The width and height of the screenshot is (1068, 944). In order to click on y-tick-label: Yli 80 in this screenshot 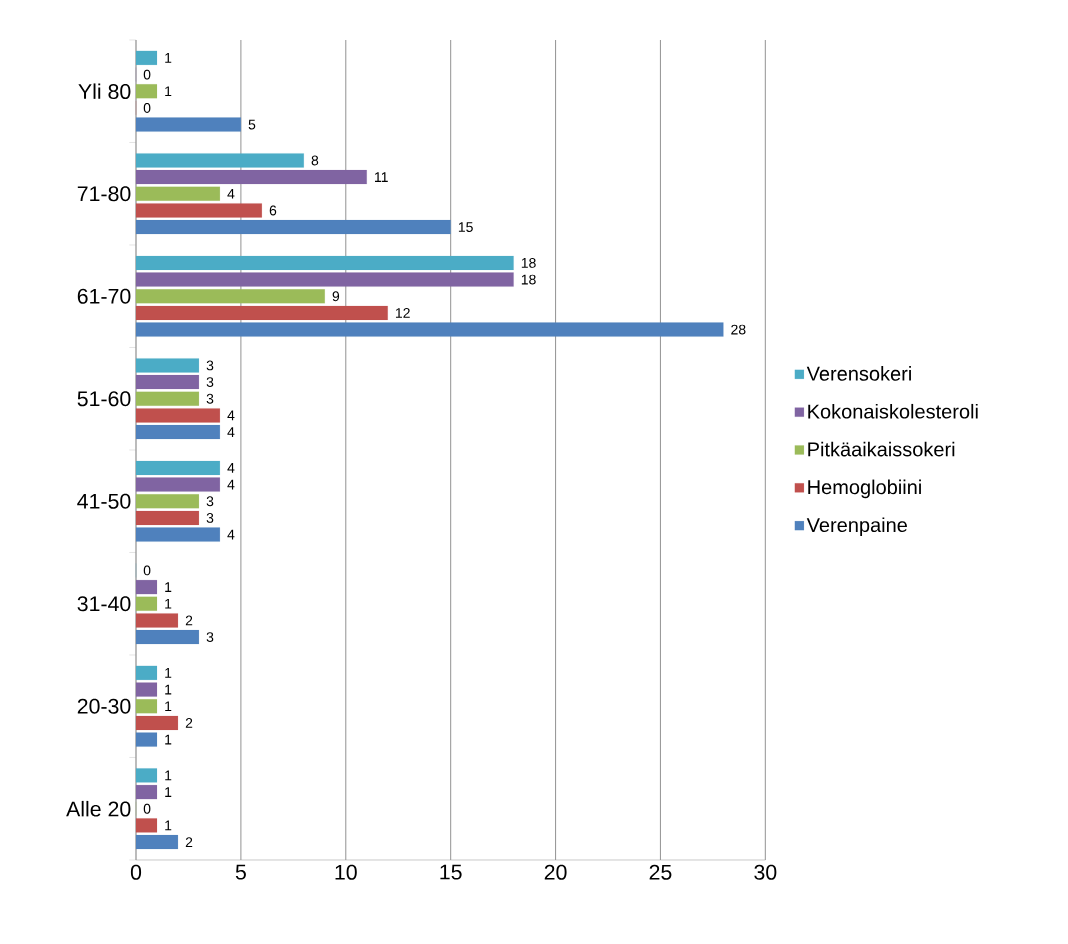, I will do `click(104, 91)`.